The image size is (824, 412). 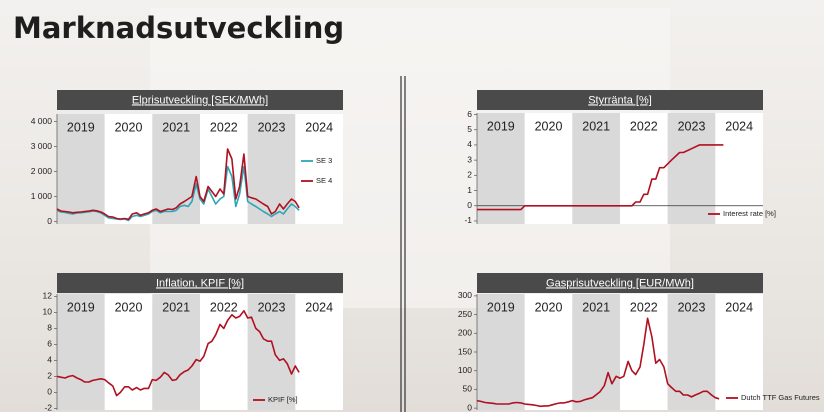 What do you see at coordinates (469, 190) in the screenshot?
I see `y-tick-label: 1` at bounding box center [469, 190].